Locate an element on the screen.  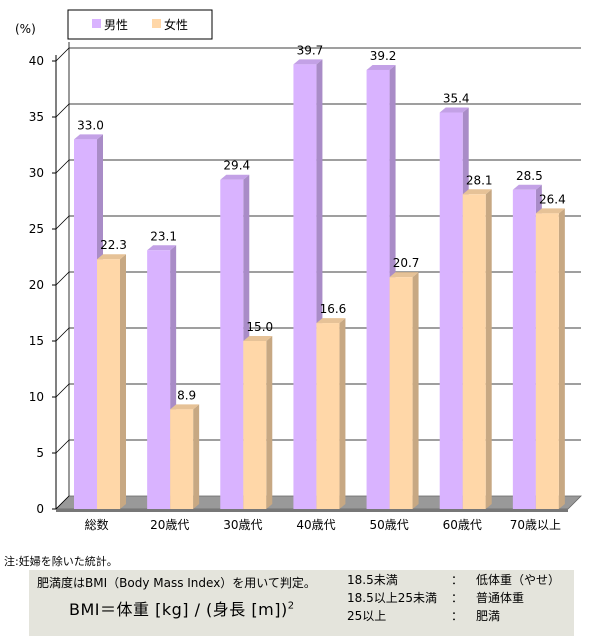
data-label: 35.4 is located at coordinates (456, 99).